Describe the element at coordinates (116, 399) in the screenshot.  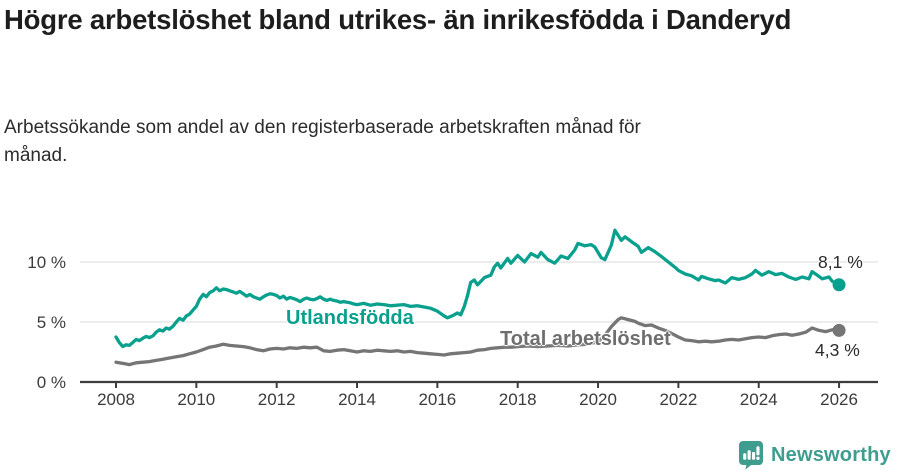
I see `x-tick-label: 2008` at that location.